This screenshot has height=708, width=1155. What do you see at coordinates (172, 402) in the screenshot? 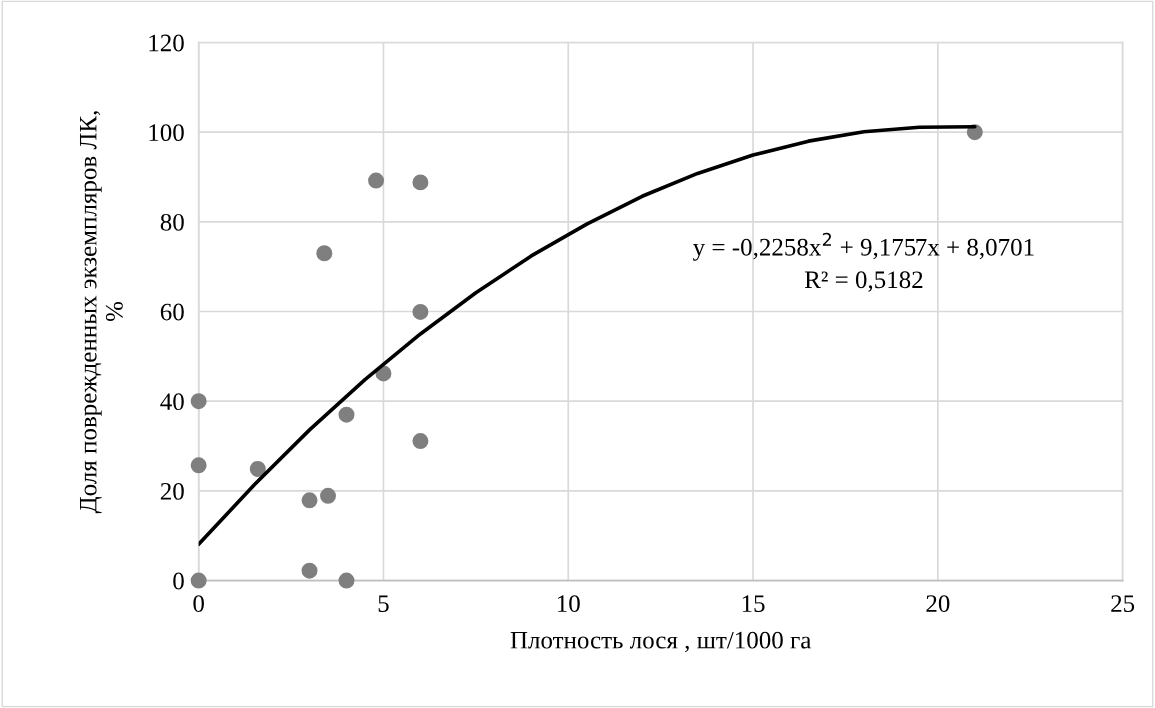
I see `y-tick-label: 40` at bounding box center [172, 402].